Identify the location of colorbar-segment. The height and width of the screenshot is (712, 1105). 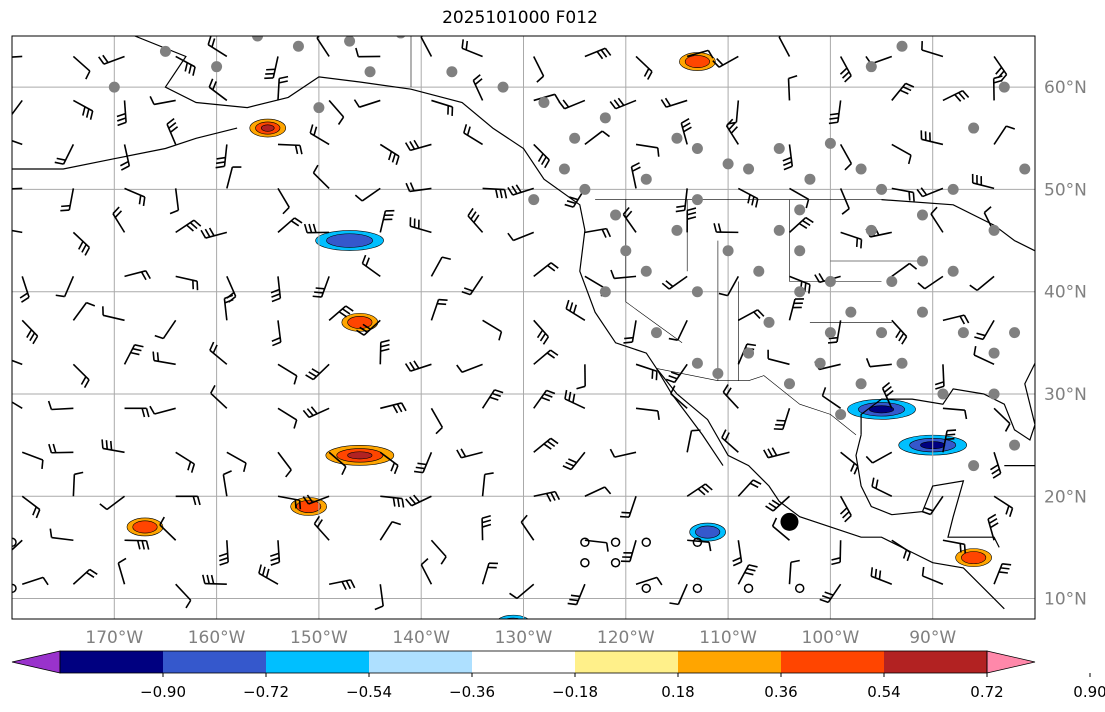
(832, 662).